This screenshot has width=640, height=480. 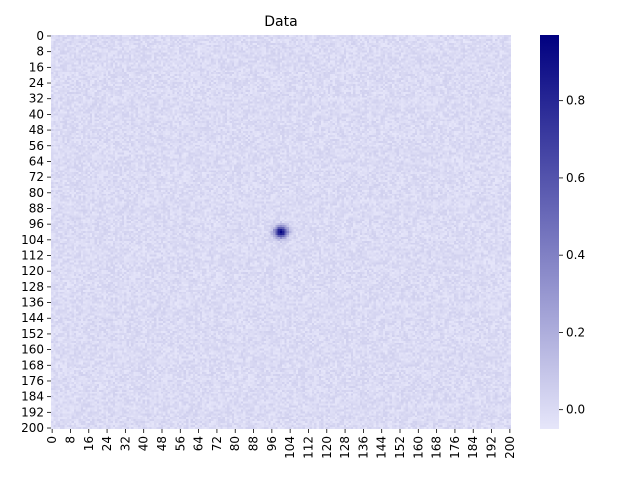 What do you see at coordinates (32, 287) in the screenshot?
I see `y-tick-label: 128` at bounding box center [32, 287].